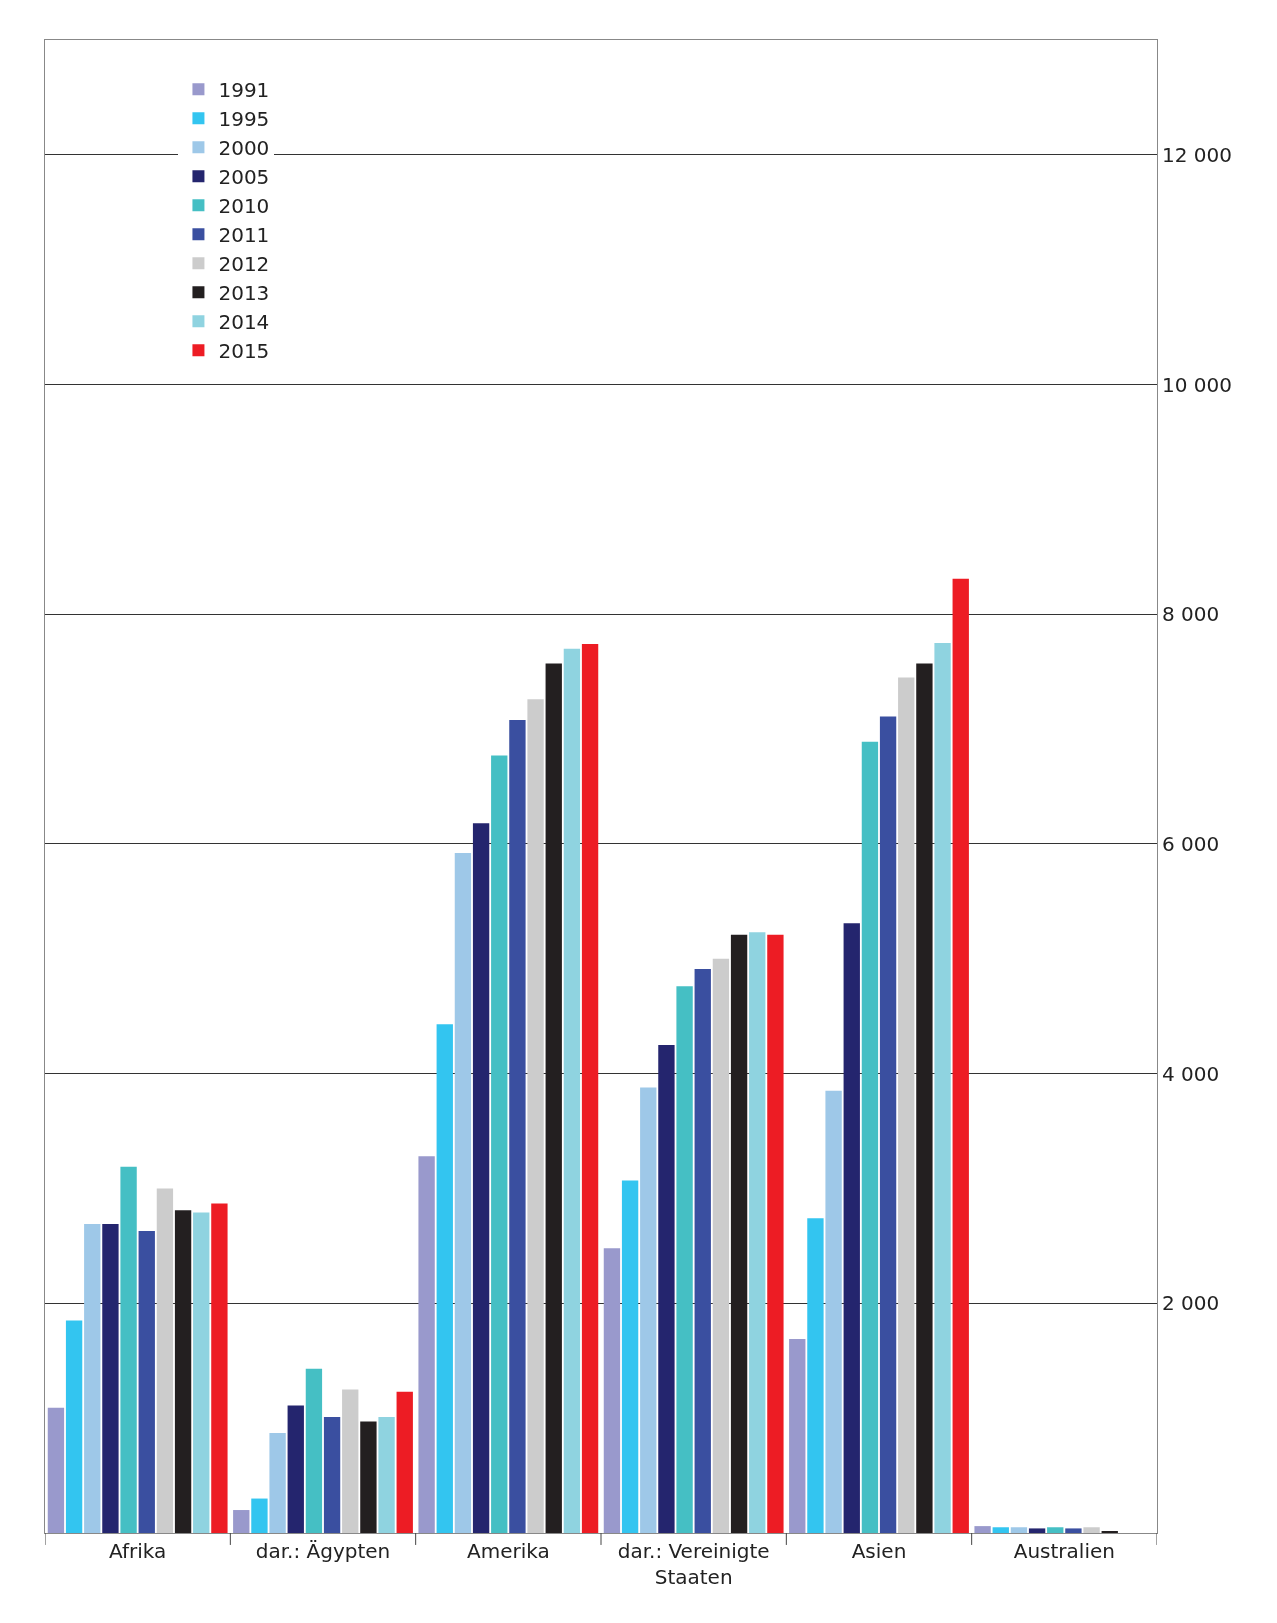 Image resolution: width=1277 pixels, height=1623 pixels. What do you see at coordinates (508, 1551) in the screenshot?
I see `x-tick-label: Amerika` at bounding box center [508, 1551].